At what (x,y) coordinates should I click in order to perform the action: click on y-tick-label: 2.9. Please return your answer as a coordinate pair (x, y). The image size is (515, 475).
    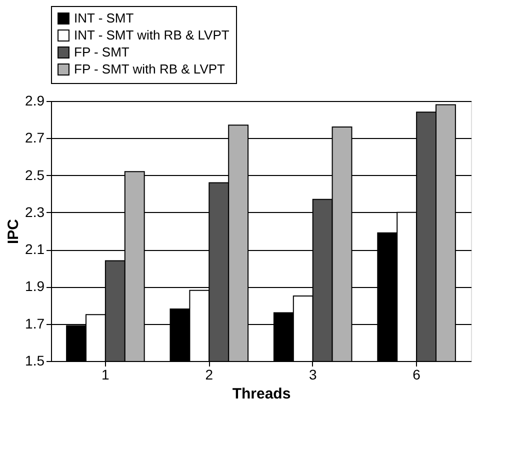
    Looking at the image, I should click on (35, 100).